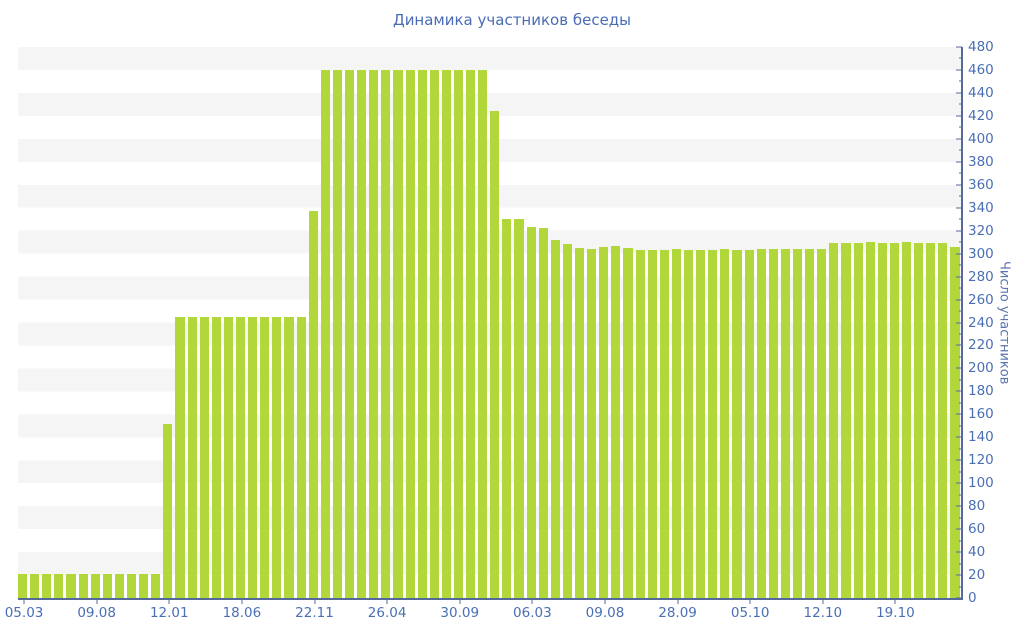 This screenshot has width=1024, height=640. I want to click on y-tick-label: 380, so click(981, 161).